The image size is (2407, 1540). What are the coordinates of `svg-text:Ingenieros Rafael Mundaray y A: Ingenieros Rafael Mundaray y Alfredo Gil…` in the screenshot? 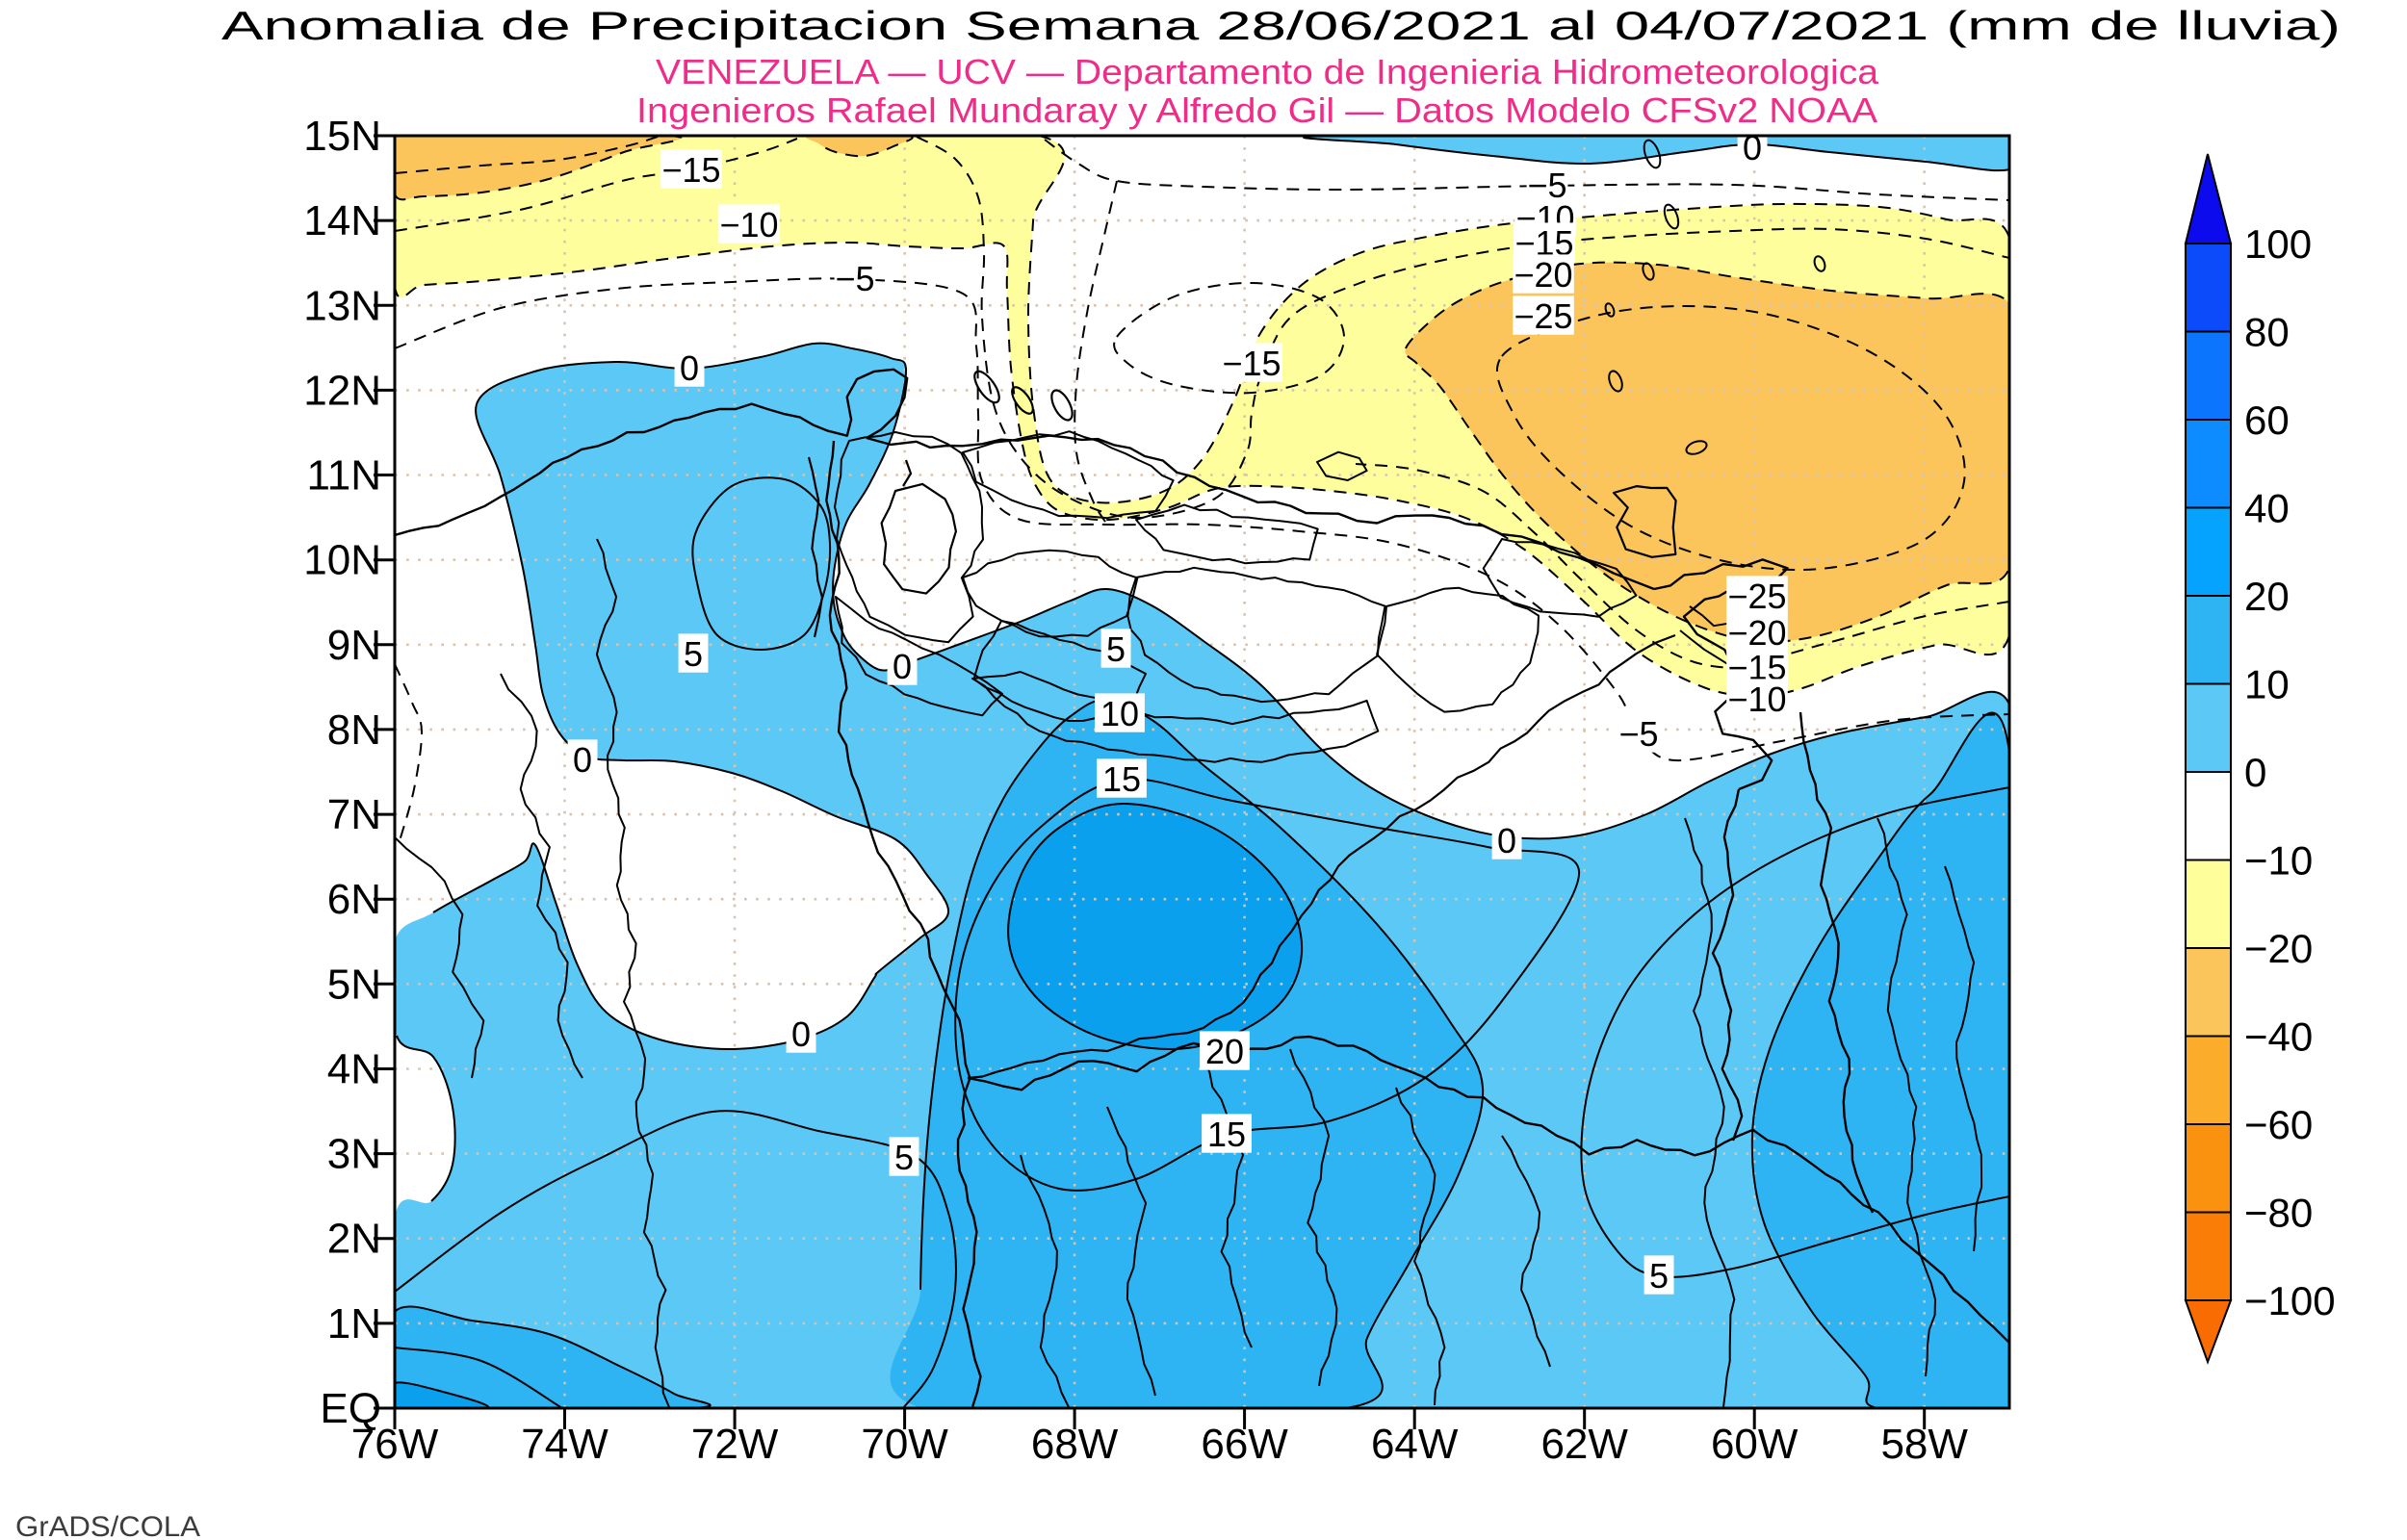 It's located at (1256, 110).